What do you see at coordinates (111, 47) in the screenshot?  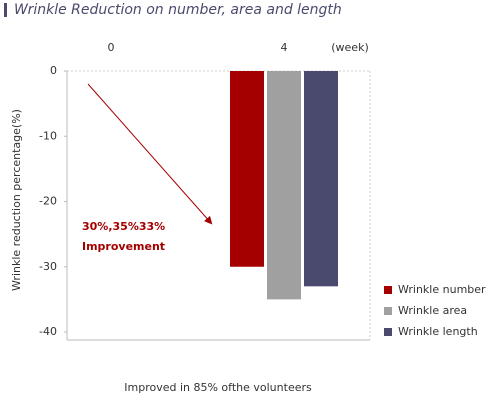 I see `x-tick-label: 0` at bounding box center [111, 47].